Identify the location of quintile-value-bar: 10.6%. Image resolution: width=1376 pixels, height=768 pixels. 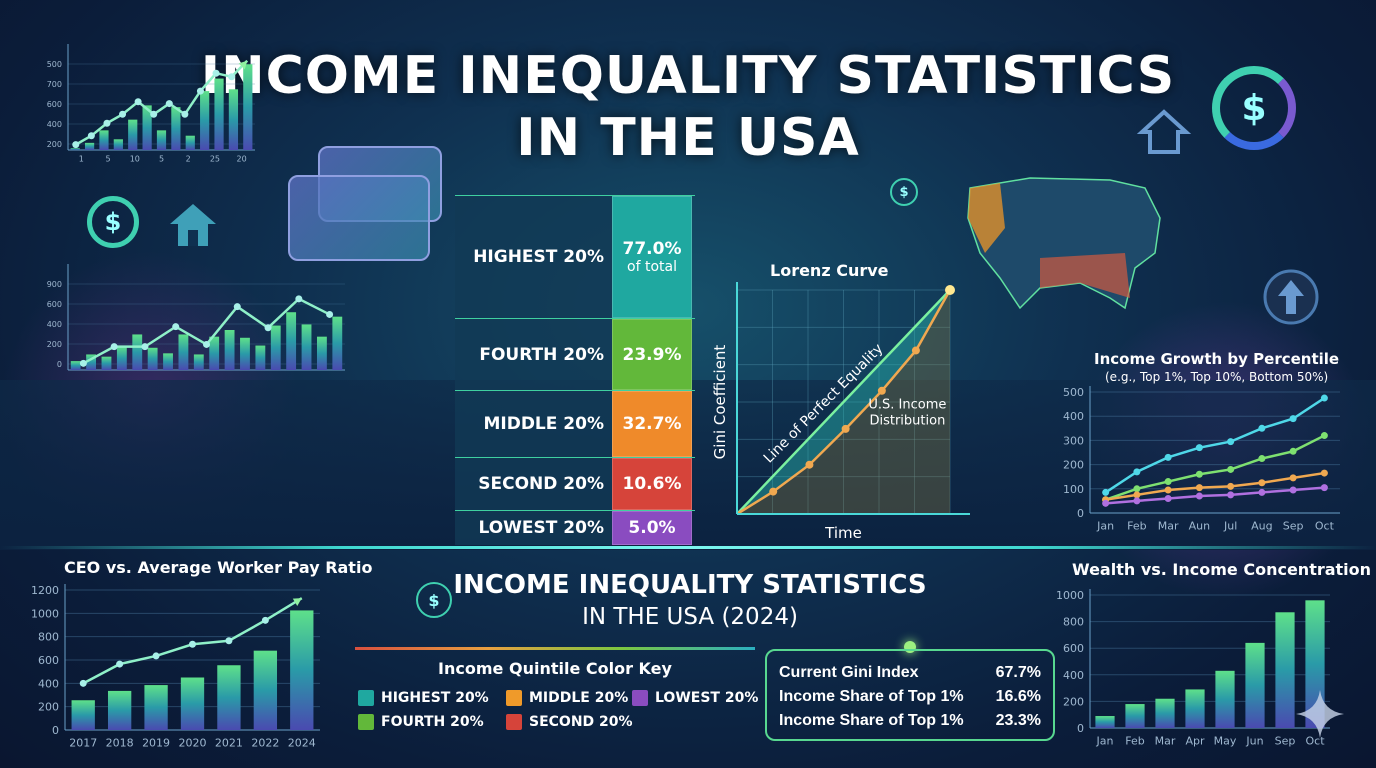
(652, 484).